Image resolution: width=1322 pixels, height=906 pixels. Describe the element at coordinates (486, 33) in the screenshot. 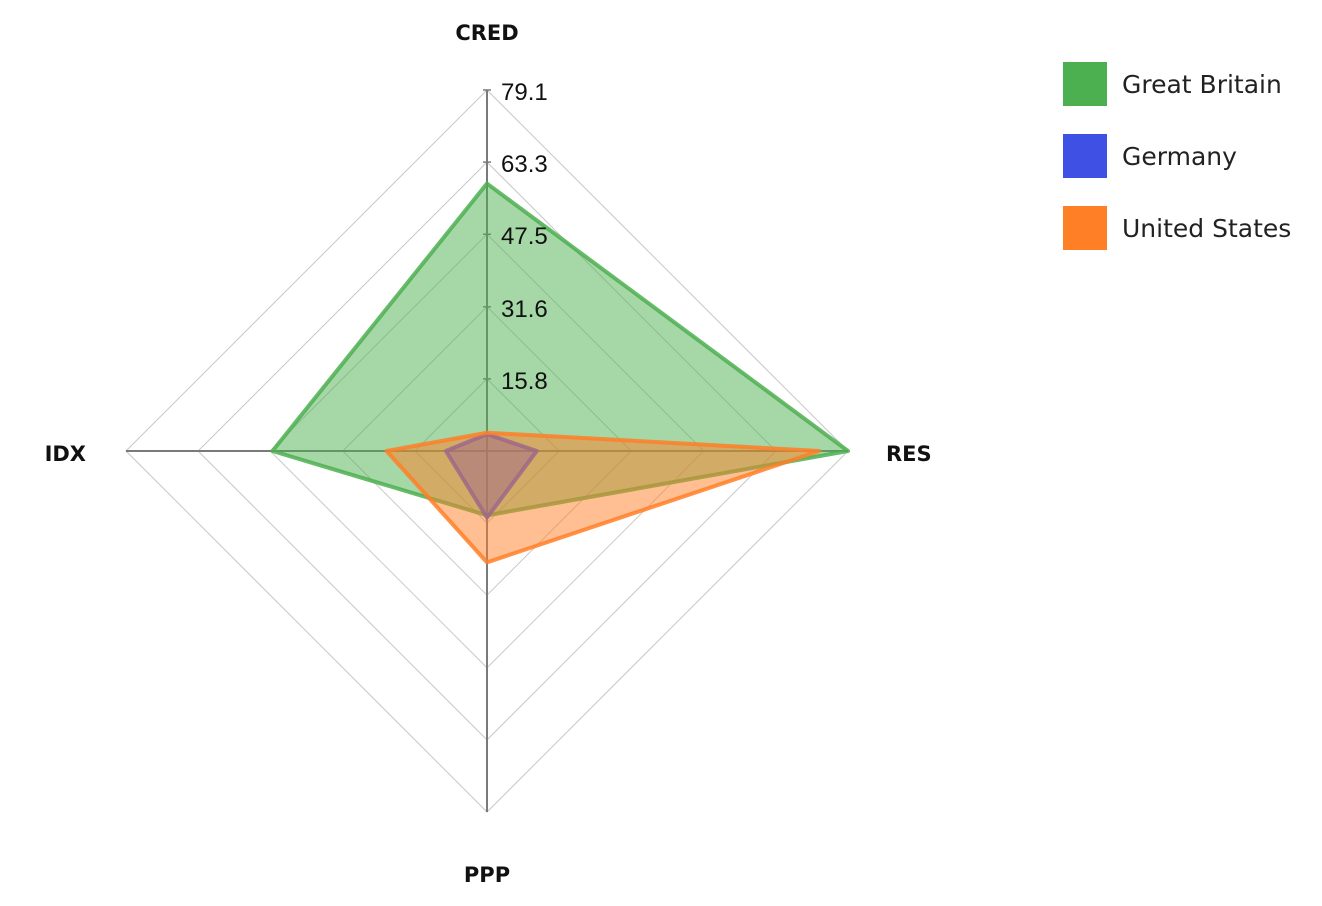

I see `axis-label-cred: CRED` at that location.